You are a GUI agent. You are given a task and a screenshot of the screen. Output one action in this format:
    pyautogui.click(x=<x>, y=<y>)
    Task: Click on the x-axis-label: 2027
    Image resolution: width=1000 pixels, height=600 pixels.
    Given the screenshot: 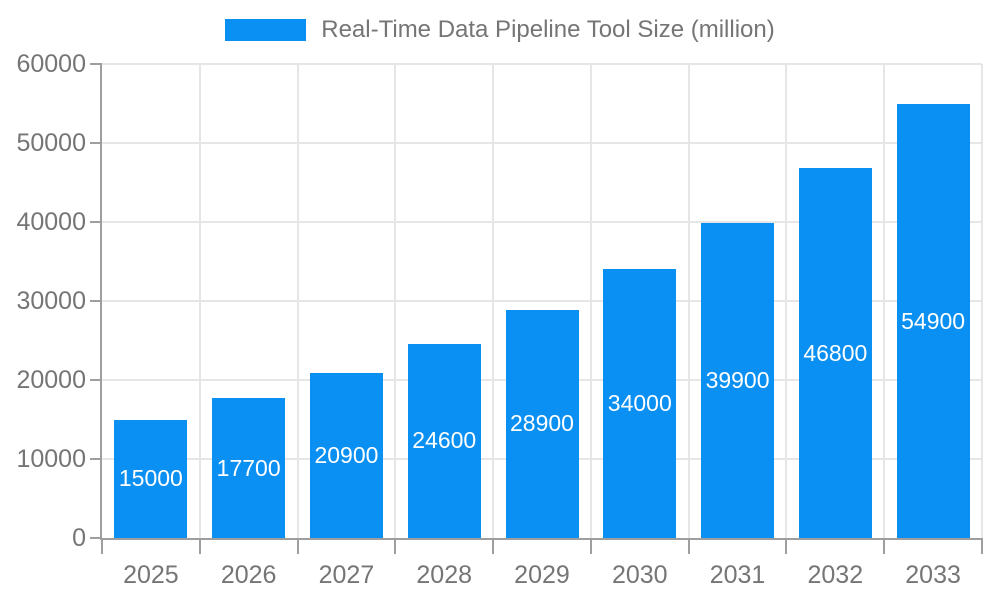 What is the action you would take?
    pyautogui.click(x=346, y=575)
    